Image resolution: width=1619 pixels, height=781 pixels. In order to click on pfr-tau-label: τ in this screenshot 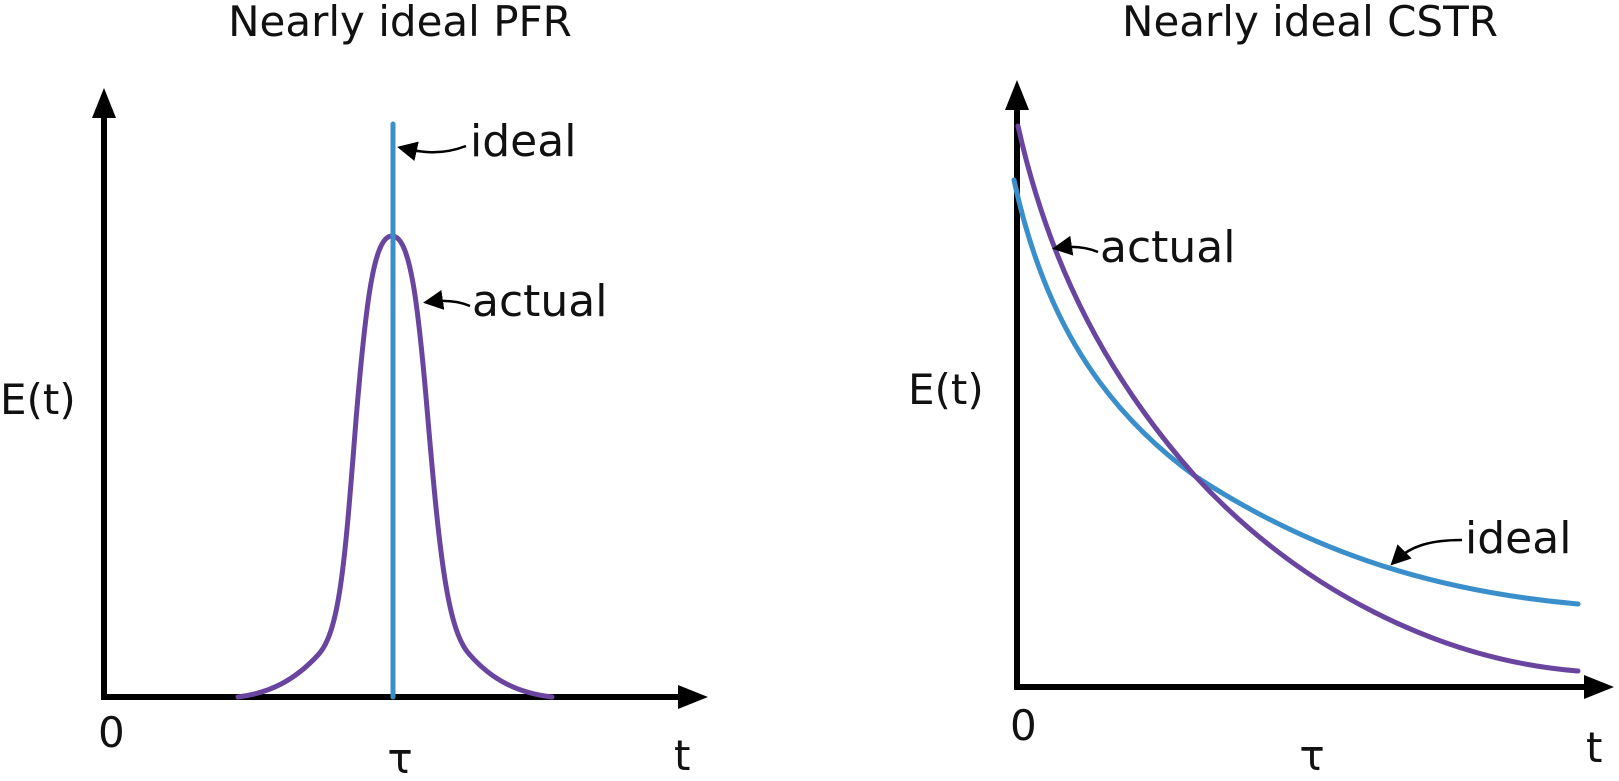, I will do `click(399, 757)`.